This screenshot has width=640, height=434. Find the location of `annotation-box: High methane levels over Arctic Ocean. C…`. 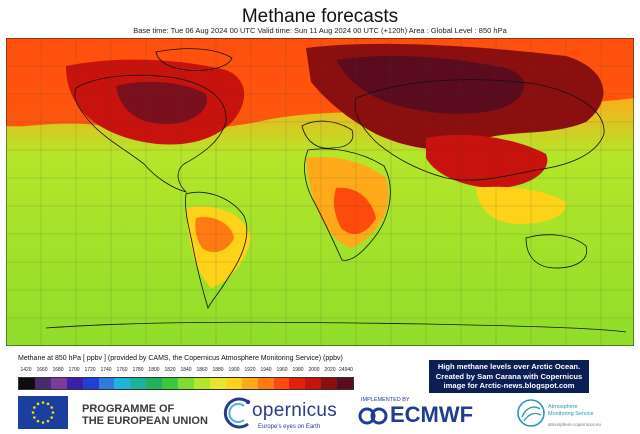

annotation-box: High methane levels over Arctic Ocean. C… is located at coordinates (509, 376).